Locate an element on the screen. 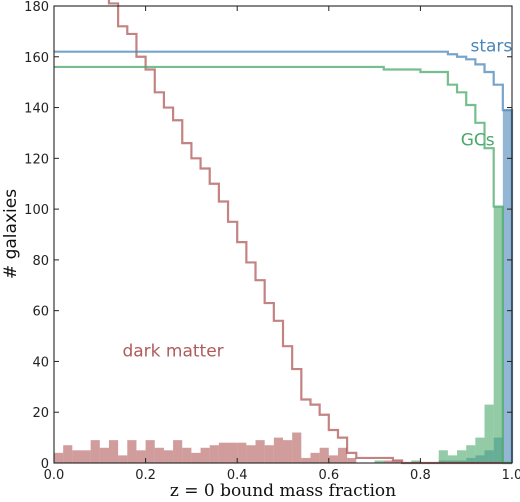 The height and width of the screenshot is (502, 520). dark_matter-histogram is located at coordinates (228, 447).